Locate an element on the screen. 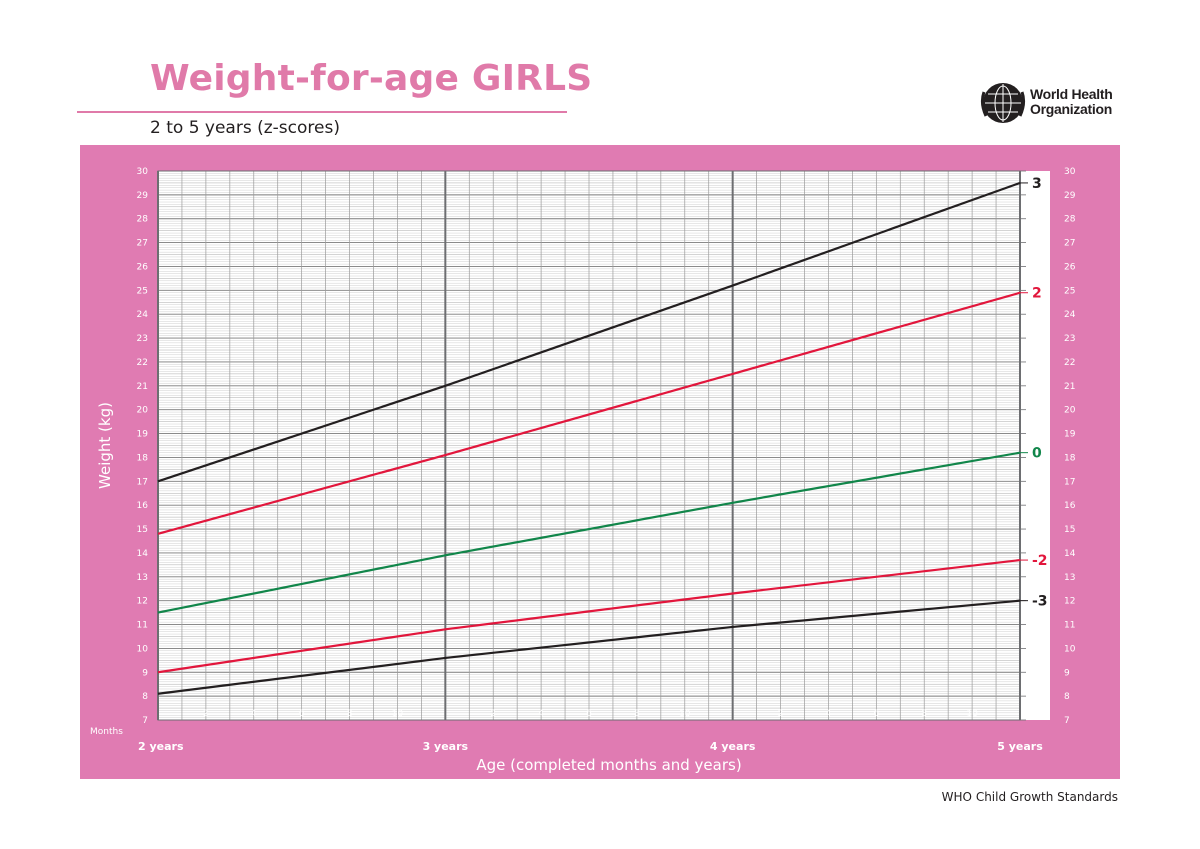 The image size is (1200, 849). y-tick-label-right: 7 is located at coordinates (1067, 721).